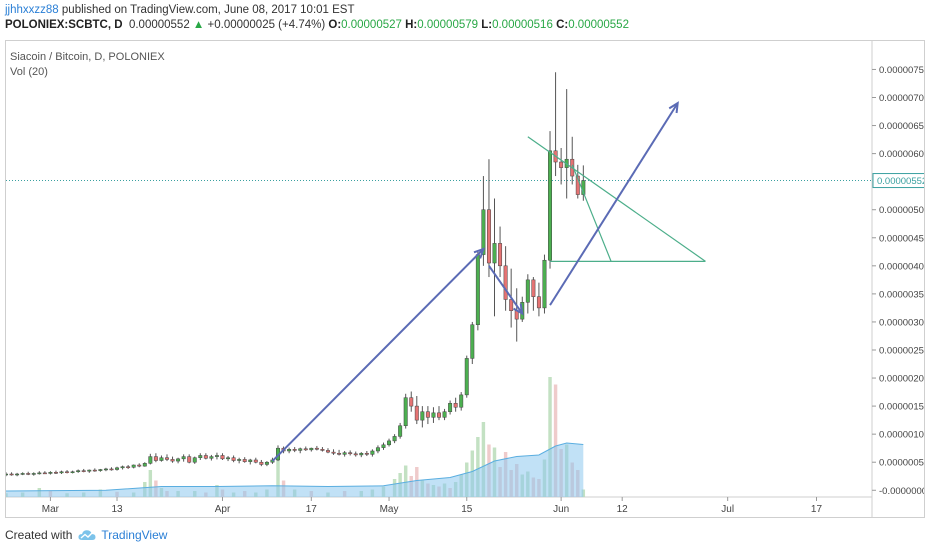  Describe the element at coordinates (64, 25) in the screenshot. I see `symbol-label: POLONIEX:SCBTC, D` at that location.